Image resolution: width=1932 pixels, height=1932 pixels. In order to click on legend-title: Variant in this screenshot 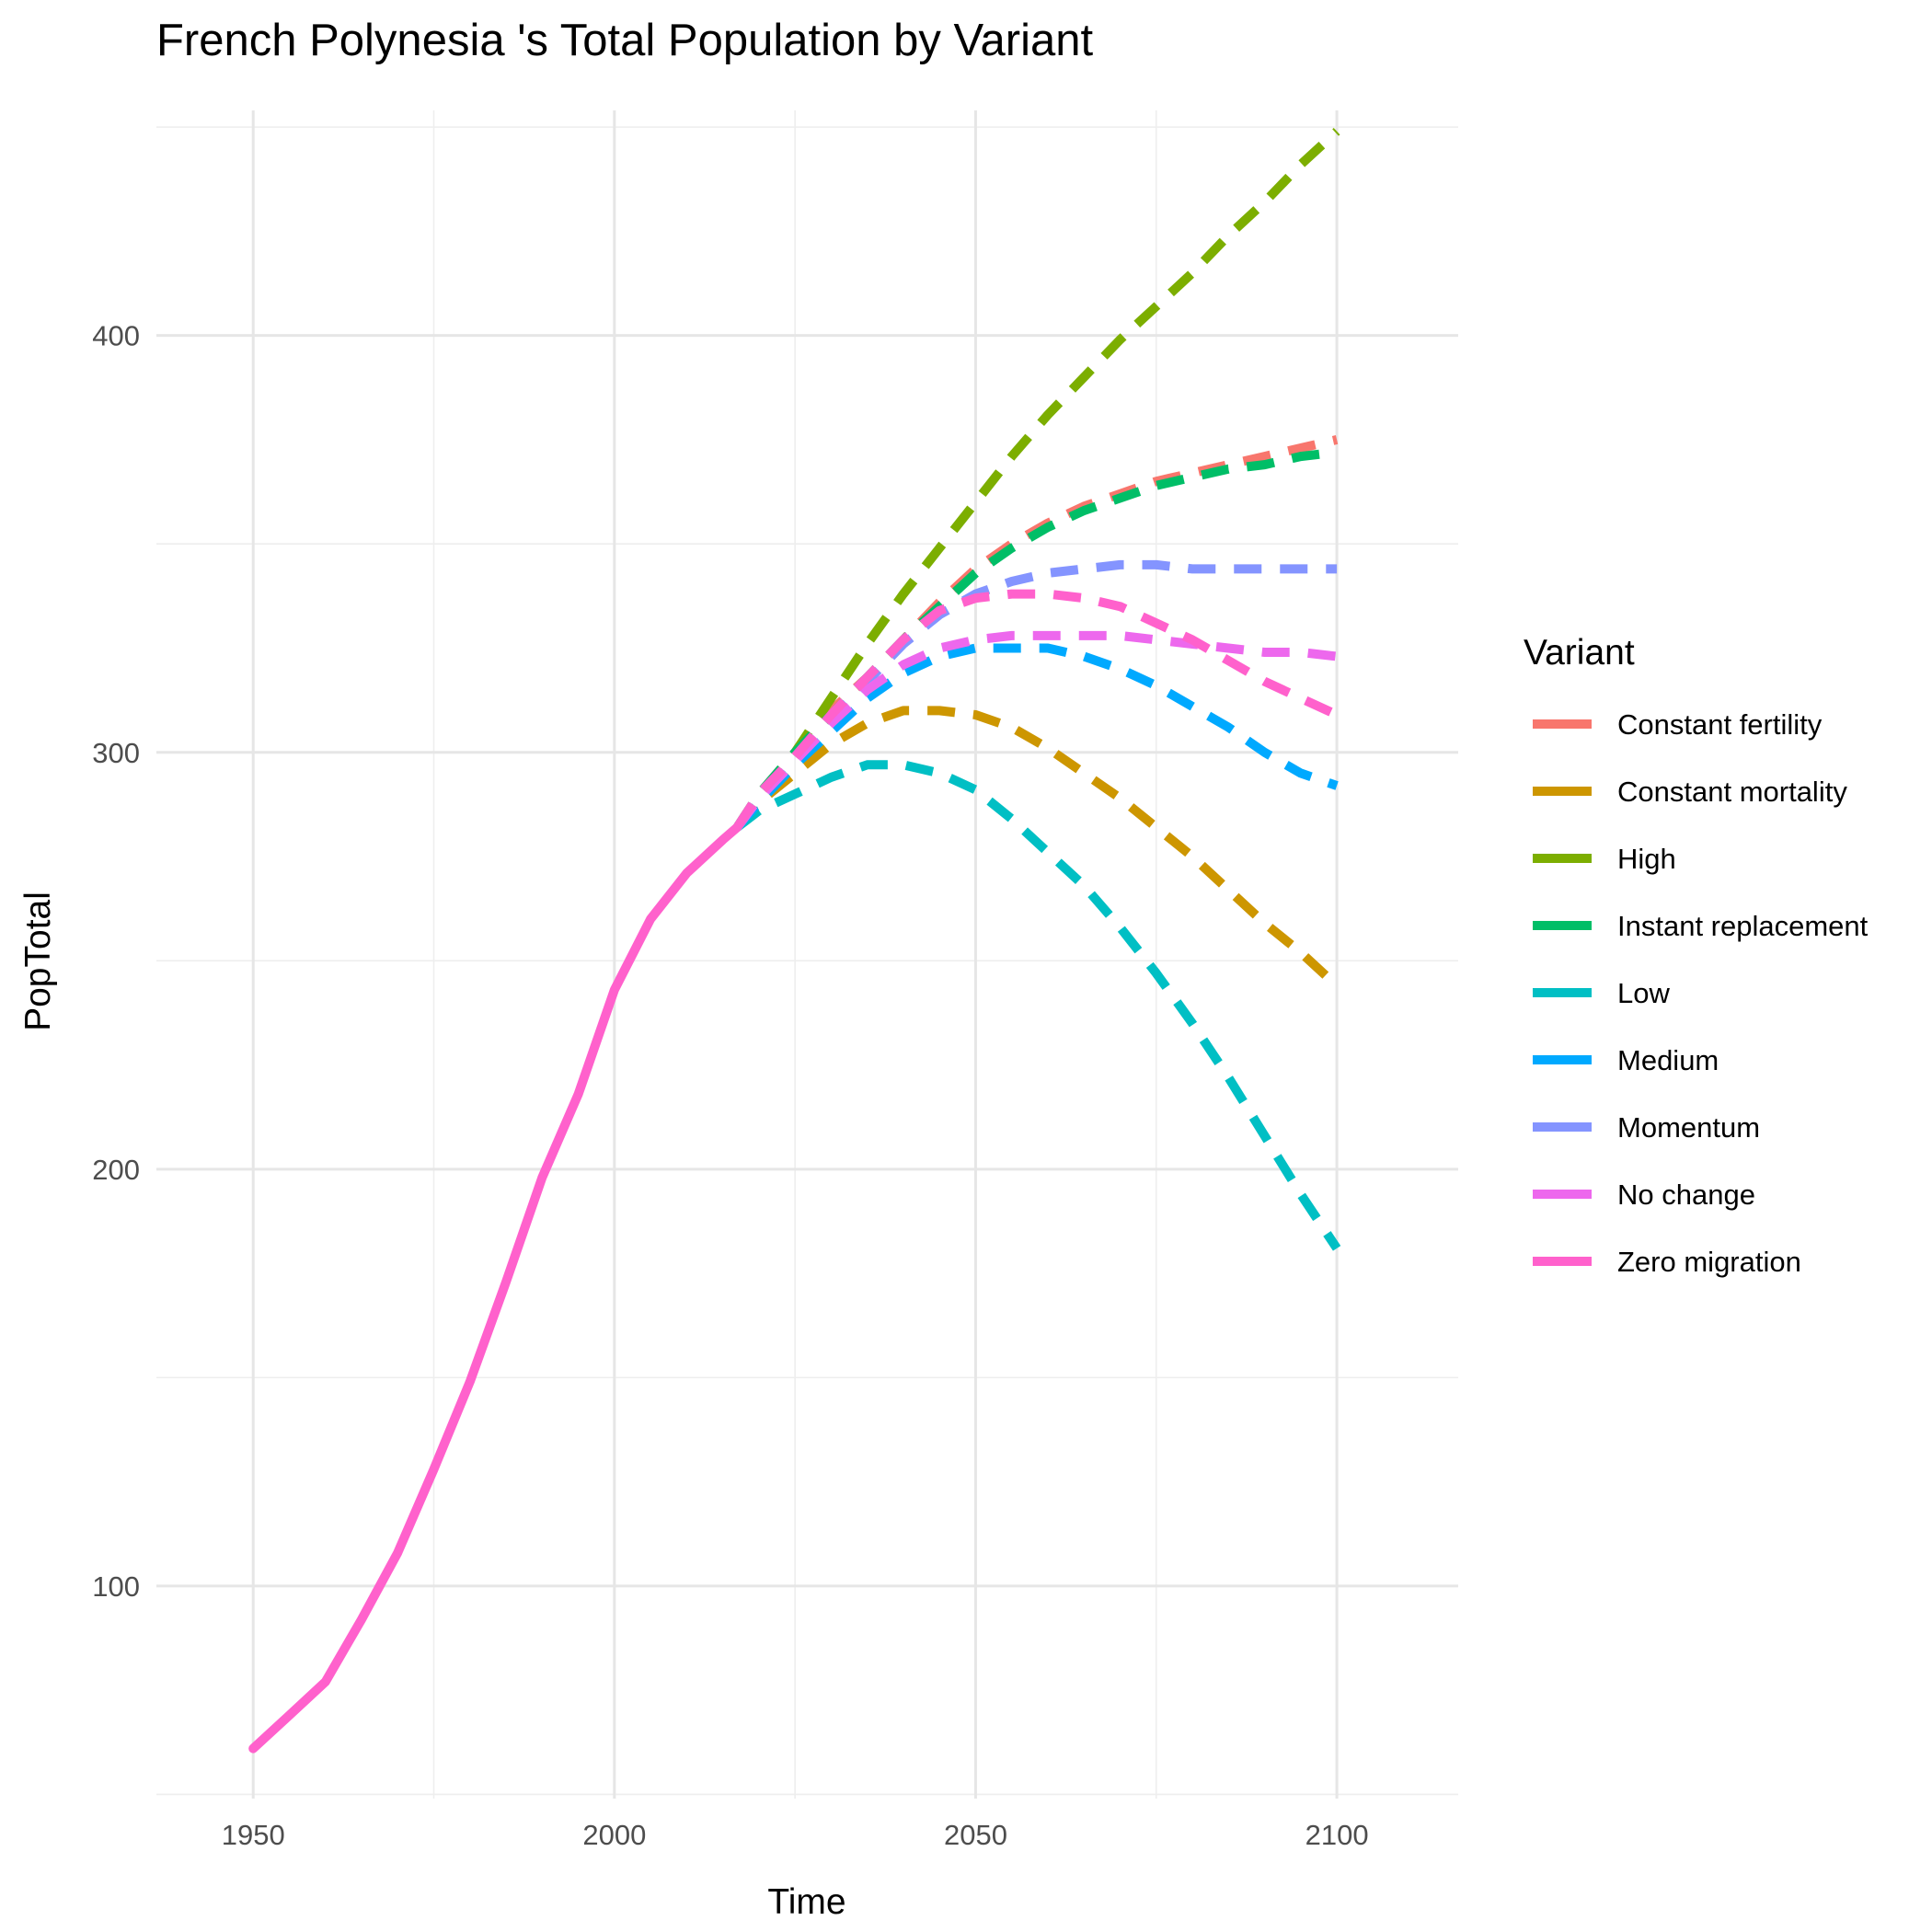, I will do `click(1579, 653)`.